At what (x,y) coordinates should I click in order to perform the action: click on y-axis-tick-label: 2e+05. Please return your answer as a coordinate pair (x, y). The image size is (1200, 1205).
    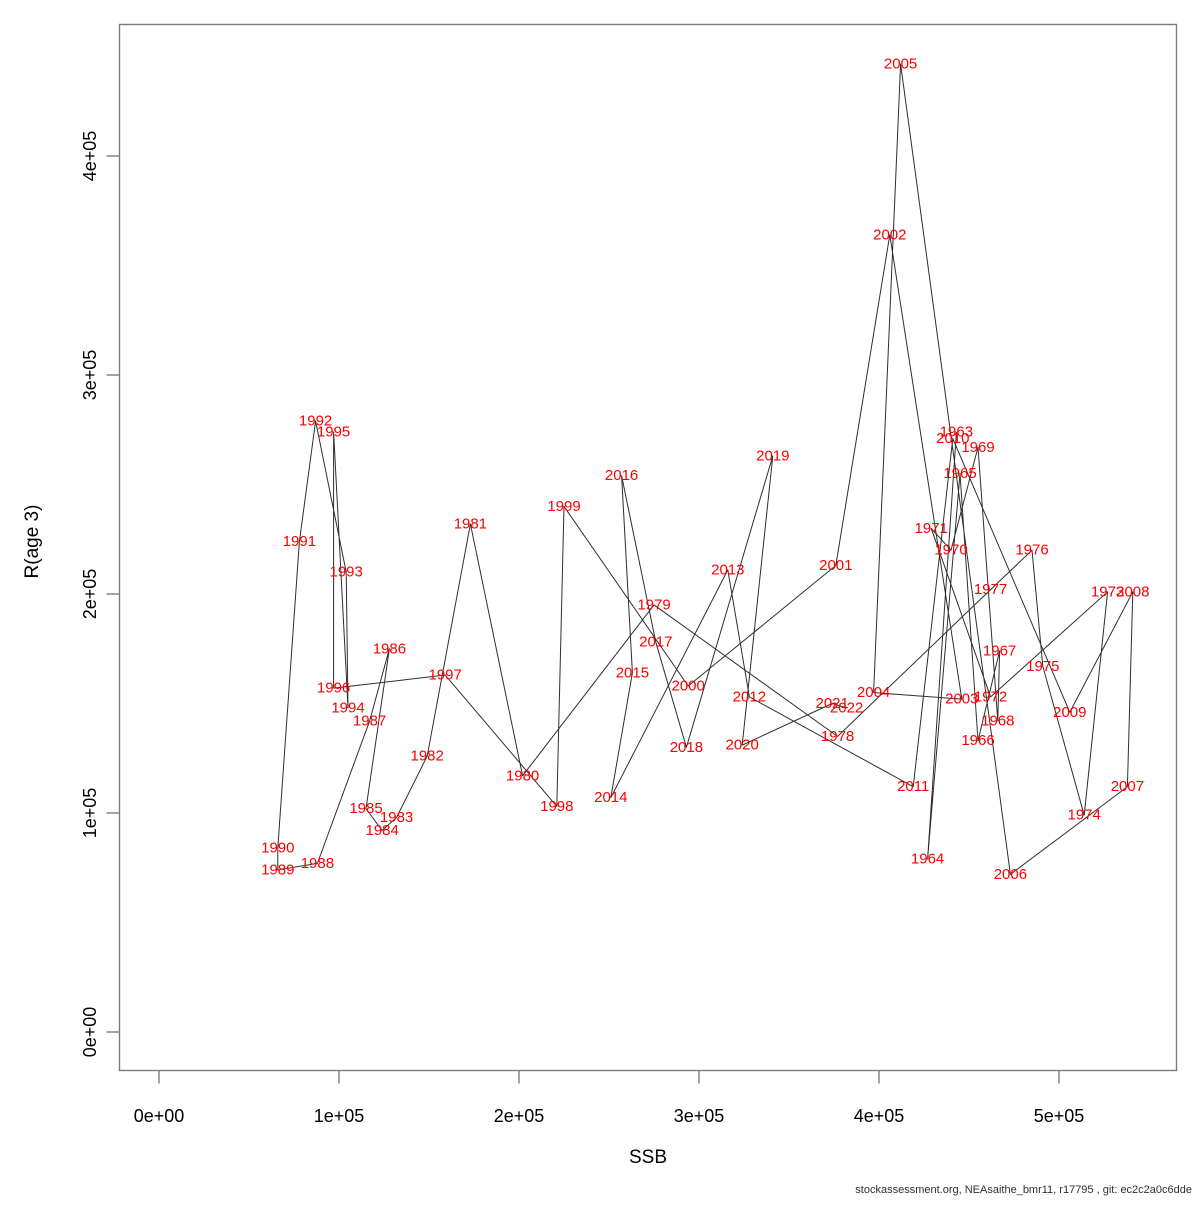
    Looking at the image, I should click on (90, 594).